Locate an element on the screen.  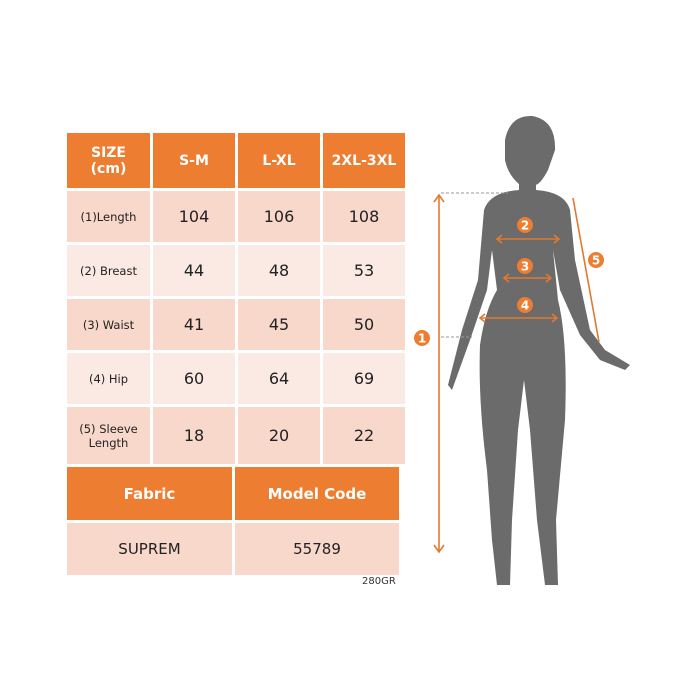
row-label: (2) Breast is located at coordinates (108, 270).